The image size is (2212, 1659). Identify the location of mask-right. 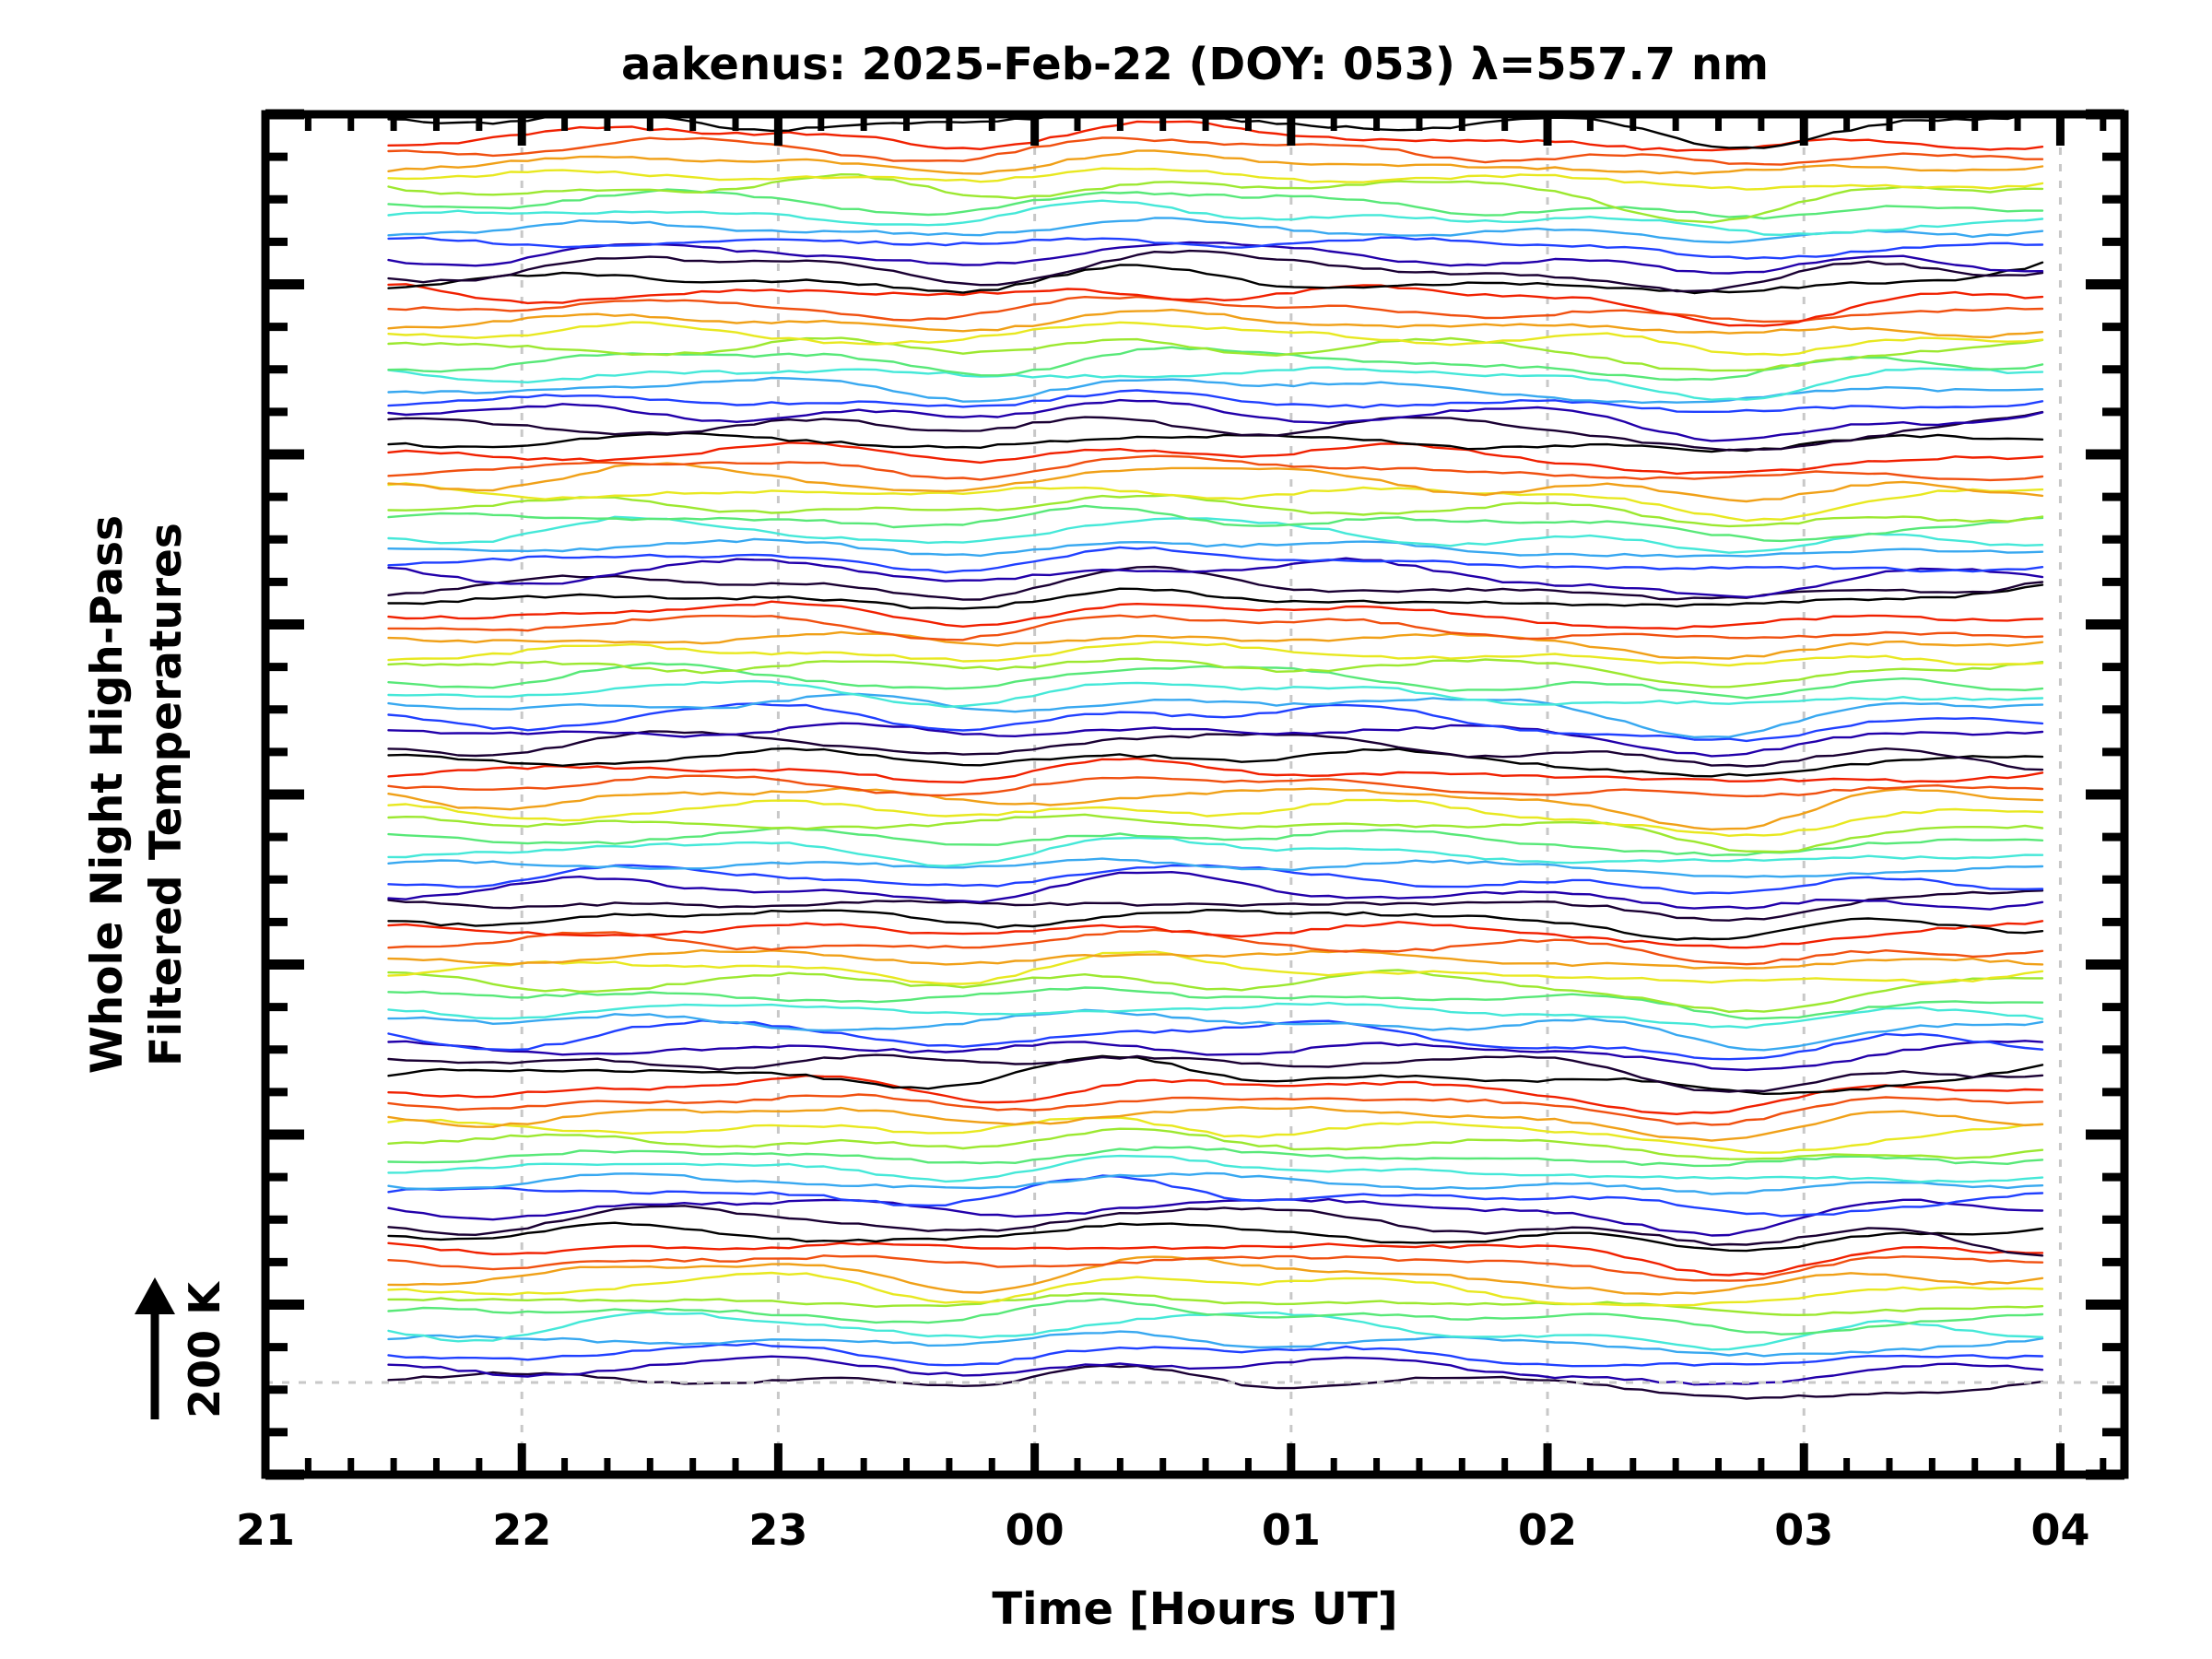
(2168, 829).